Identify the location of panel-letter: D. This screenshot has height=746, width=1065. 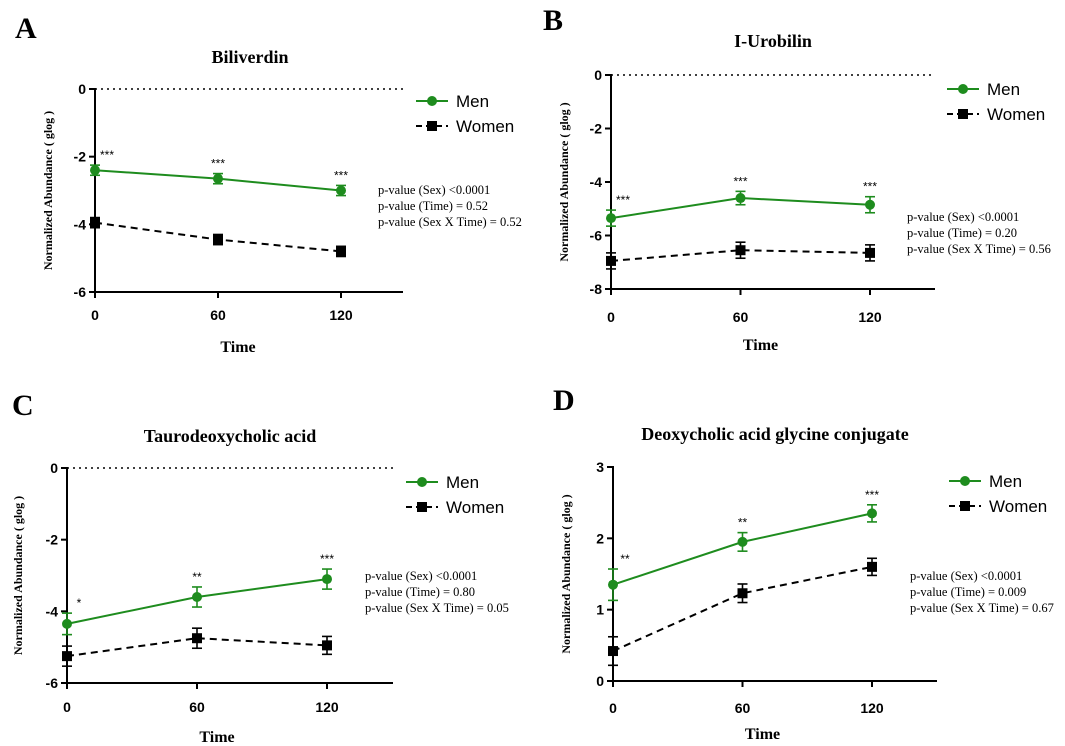
(564, 400).